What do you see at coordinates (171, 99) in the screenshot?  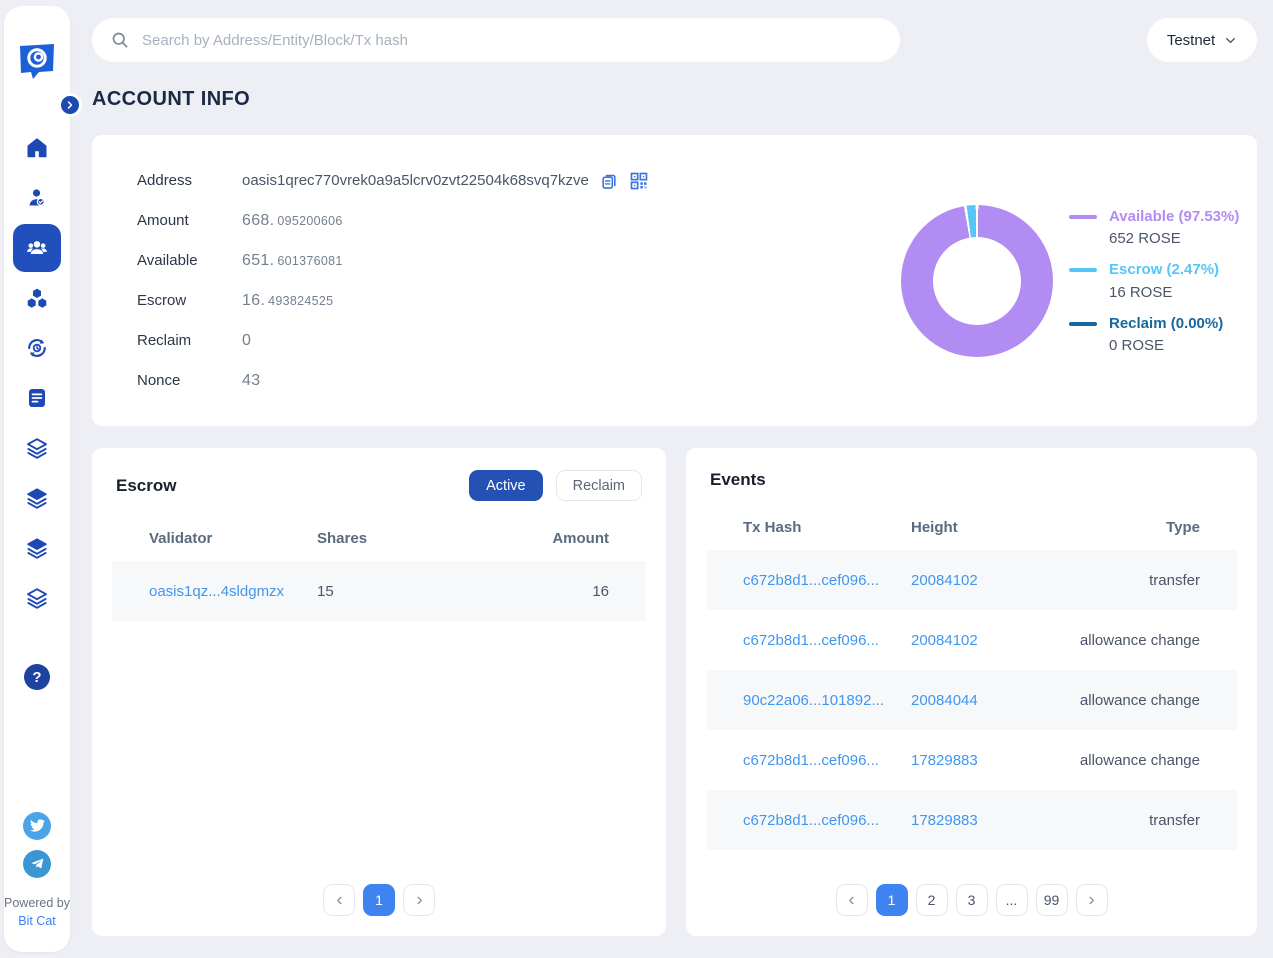 I see `page-title: ACCOUNT INFO` at bounding box center [171, 99].